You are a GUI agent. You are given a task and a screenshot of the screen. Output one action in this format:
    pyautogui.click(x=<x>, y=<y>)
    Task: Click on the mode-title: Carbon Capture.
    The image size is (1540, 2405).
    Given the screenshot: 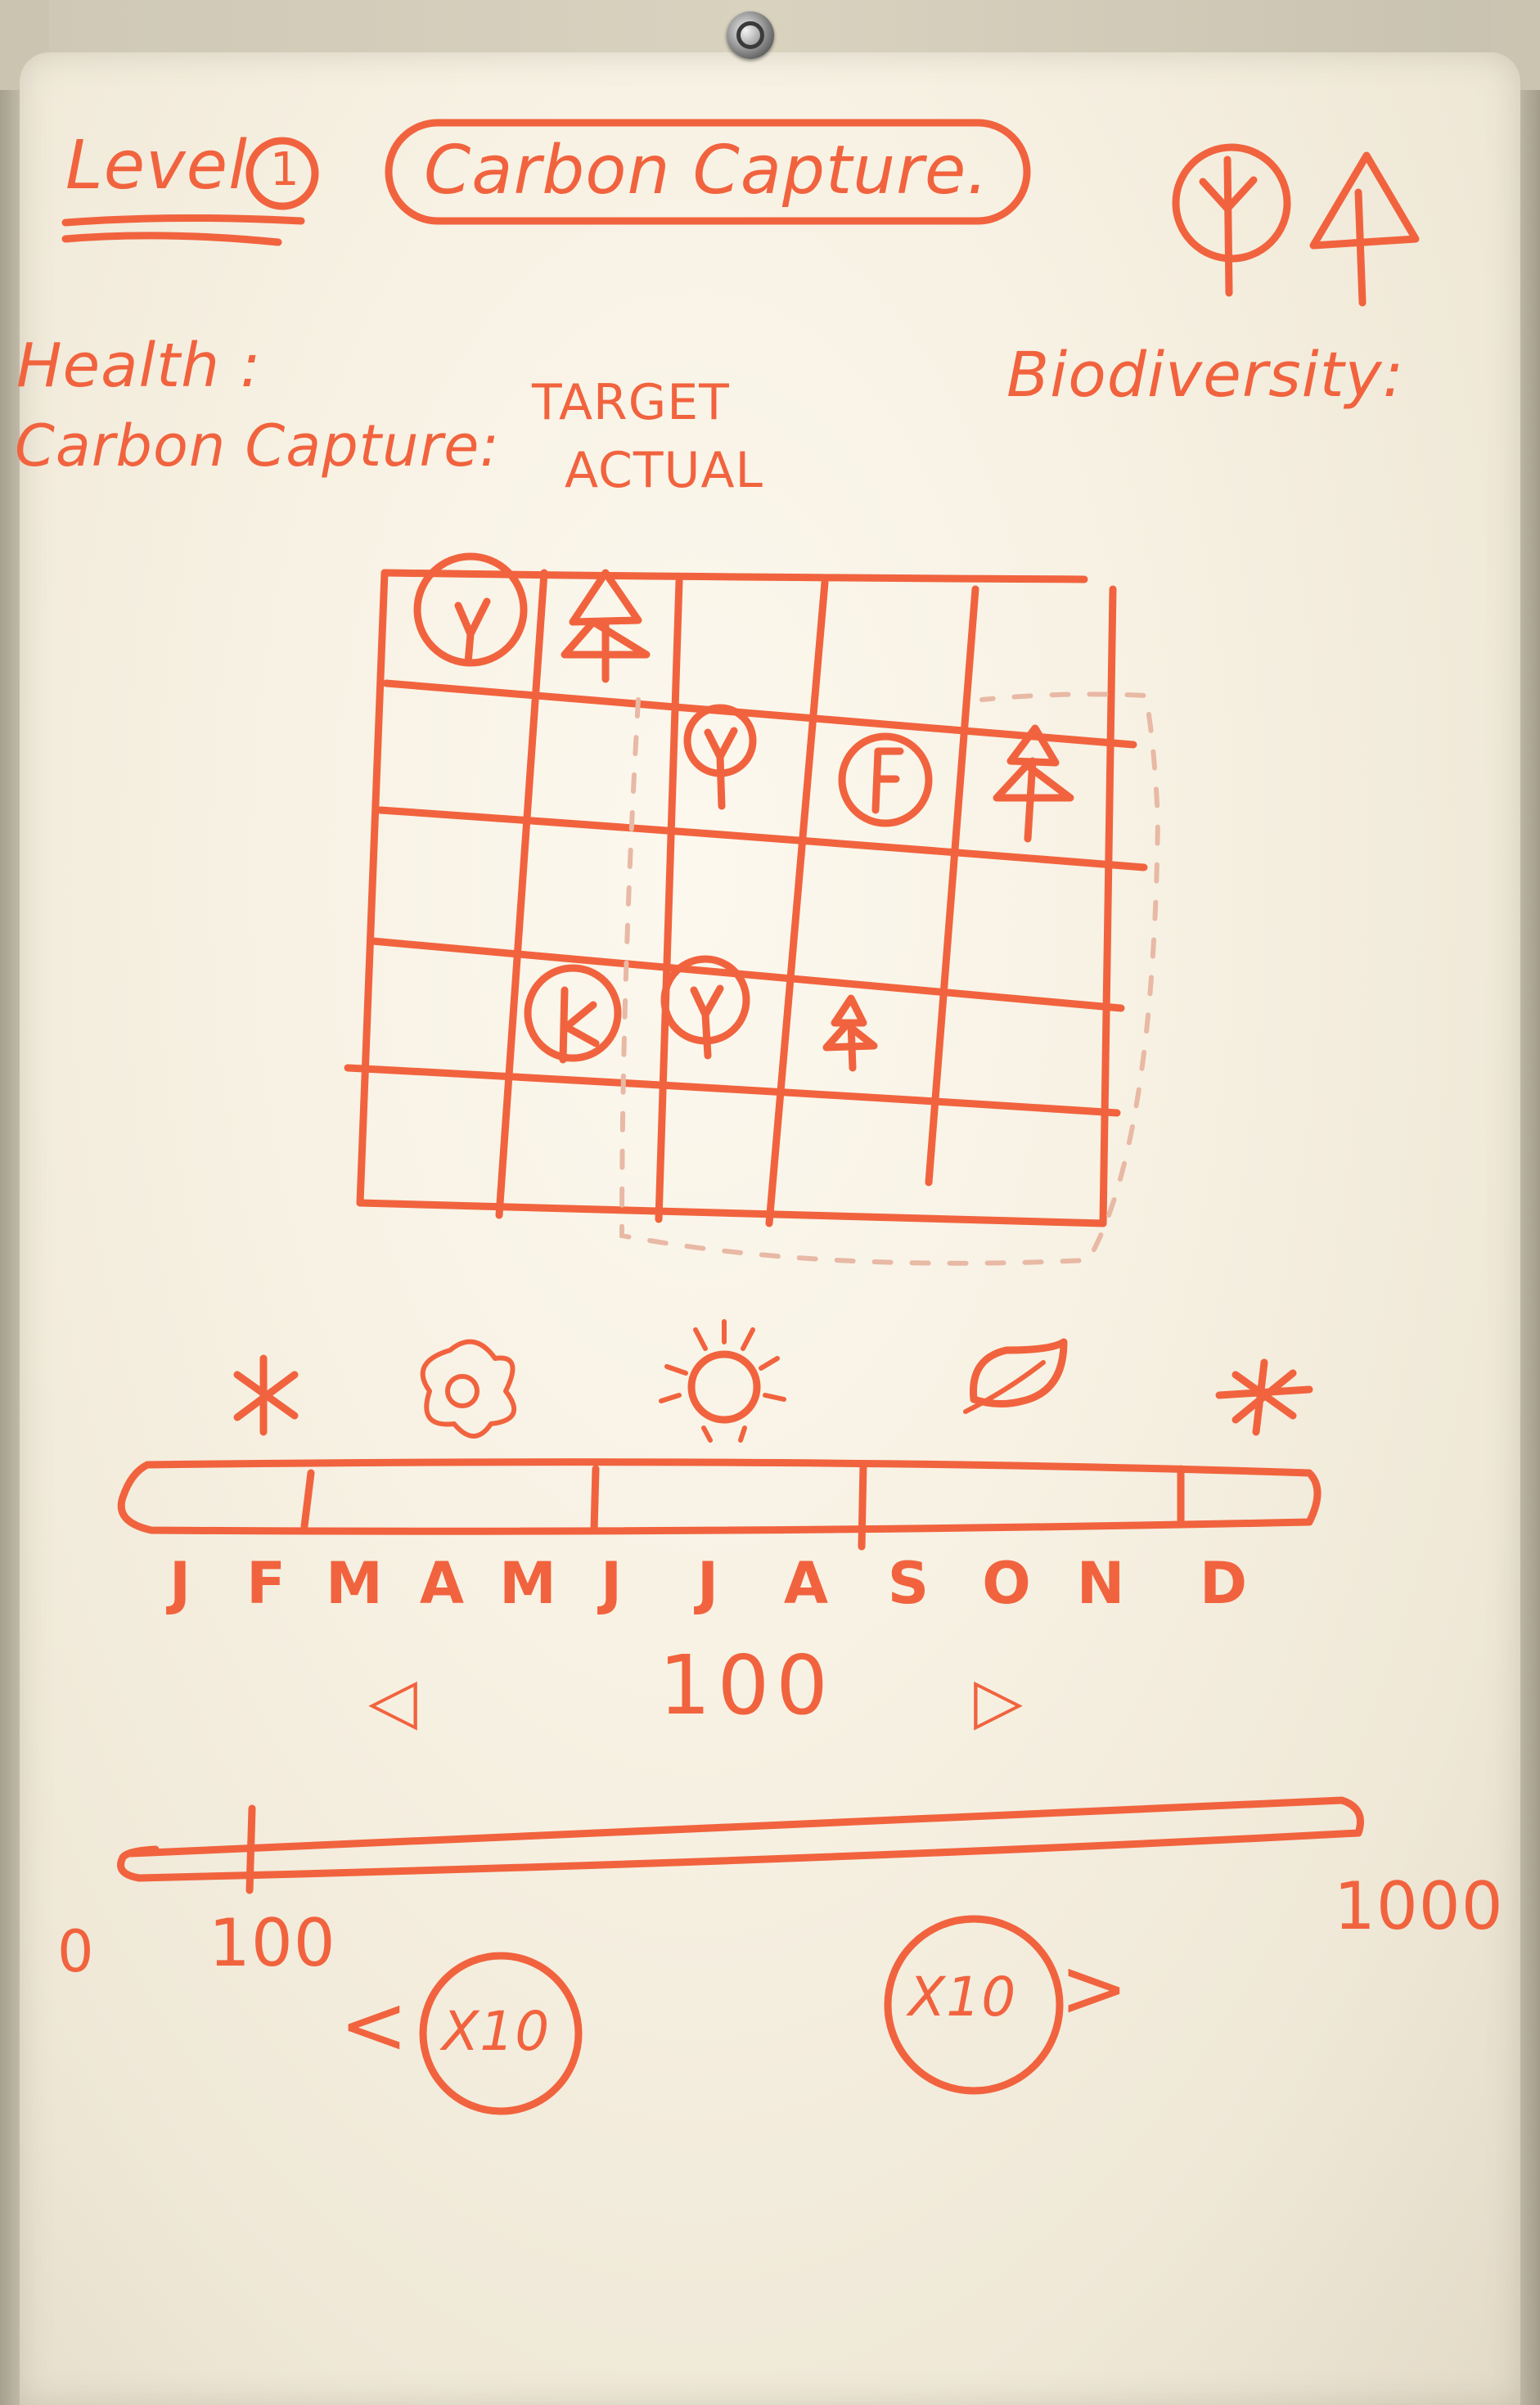 What is the action you would take?
    pyautogui.click(x=706, y=170)
    